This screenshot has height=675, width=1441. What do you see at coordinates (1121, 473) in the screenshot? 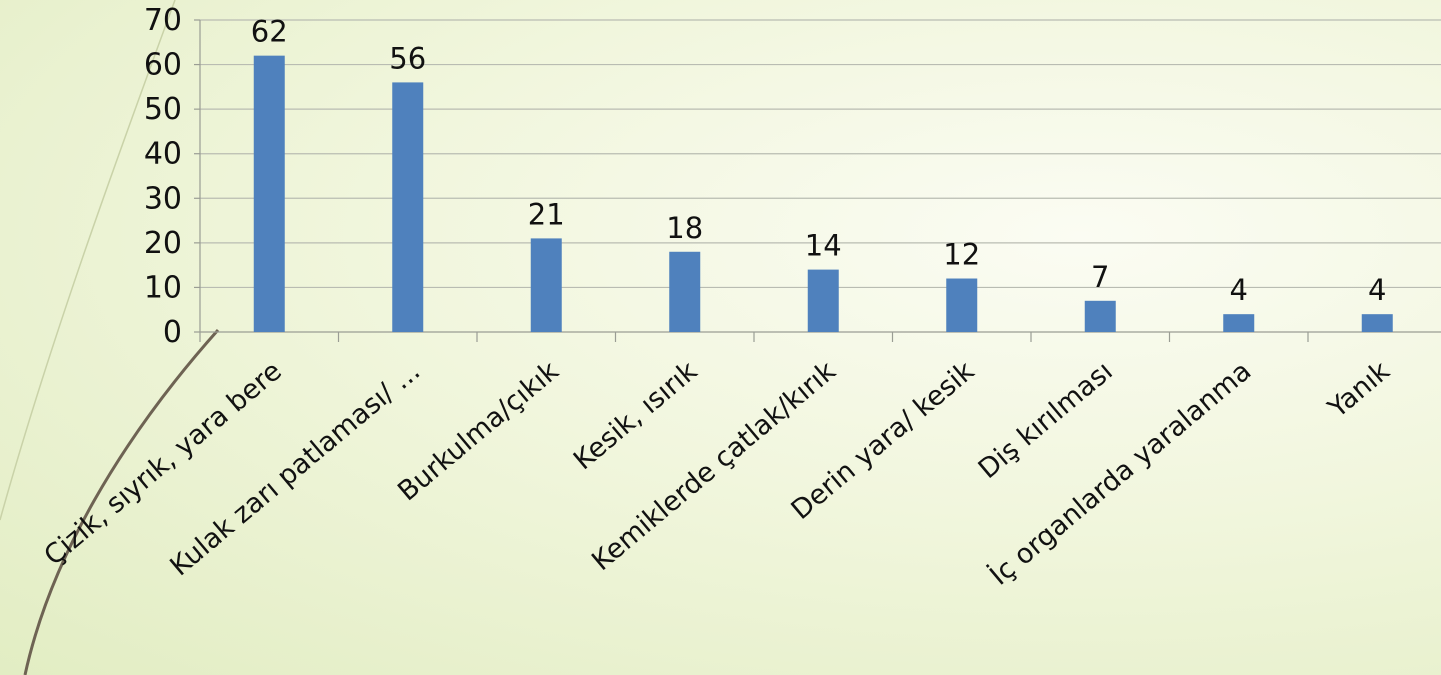
I see `category-label: İç organlarda yaralanma` at bounding box center [1121, 473].